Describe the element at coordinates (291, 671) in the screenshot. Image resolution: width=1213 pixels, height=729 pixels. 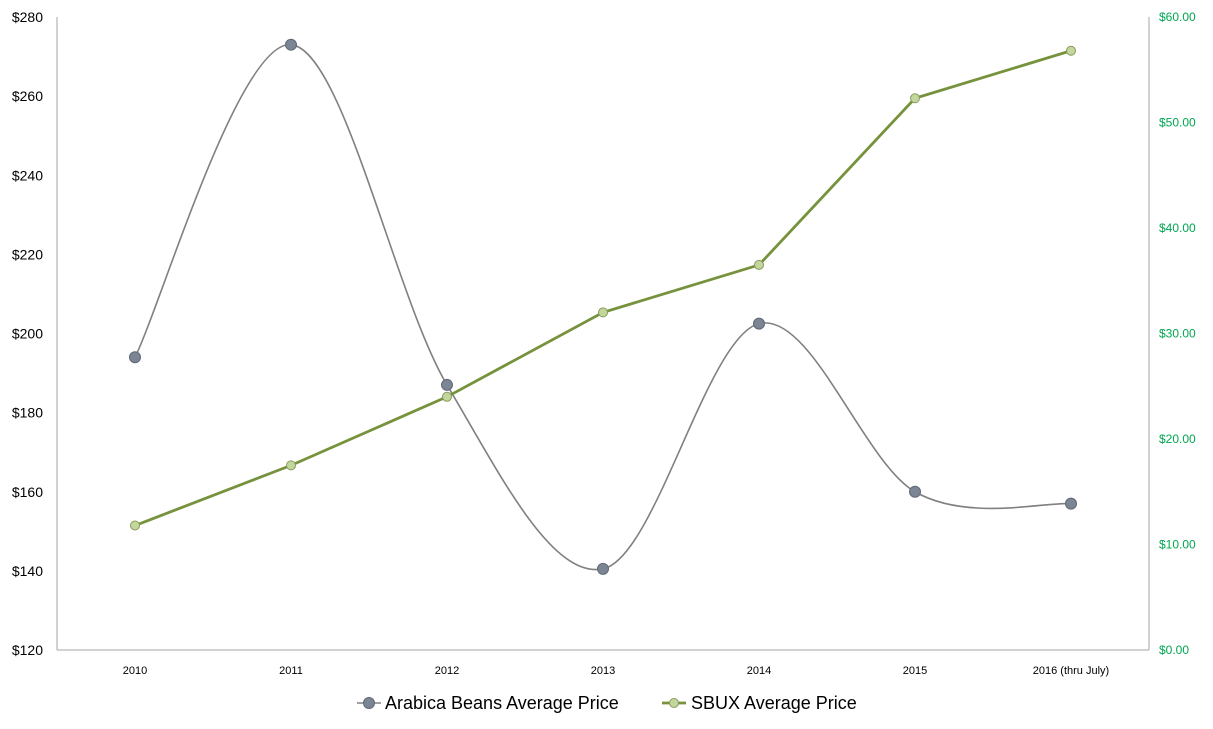
I see `x-tick-label: 2011` at that location.